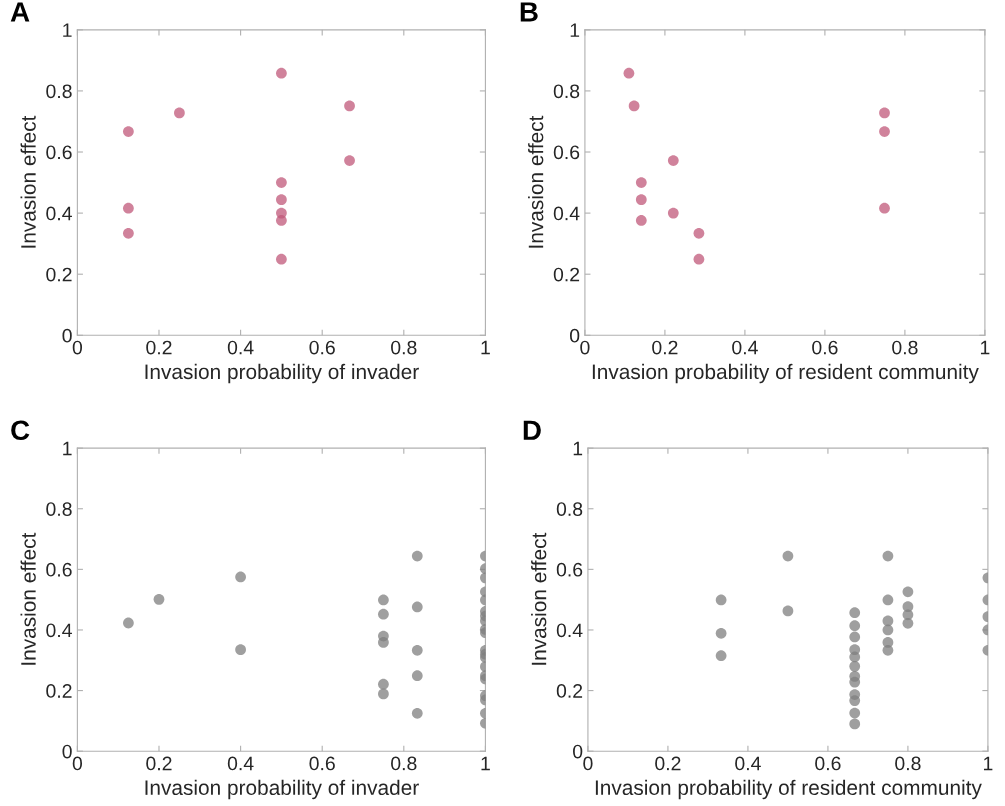 The image size is (1005, 806). Describe the element at coordinates (532, 430) in the screenshot. I see `chart-title: D` at that location.